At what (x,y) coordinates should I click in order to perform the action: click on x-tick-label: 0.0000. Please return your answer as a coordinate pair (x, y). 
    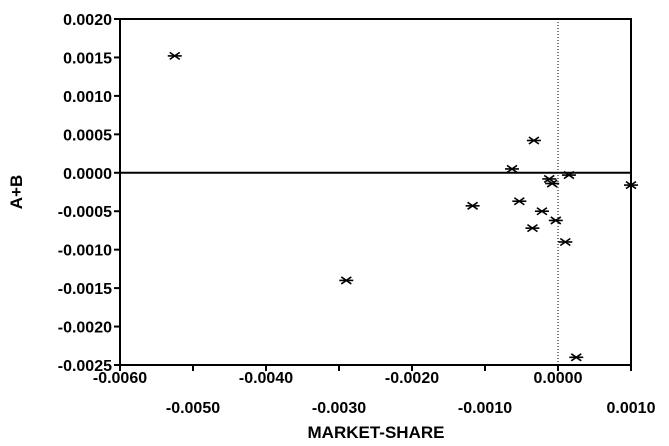
    Looking at the image, I should click on (558, 378).